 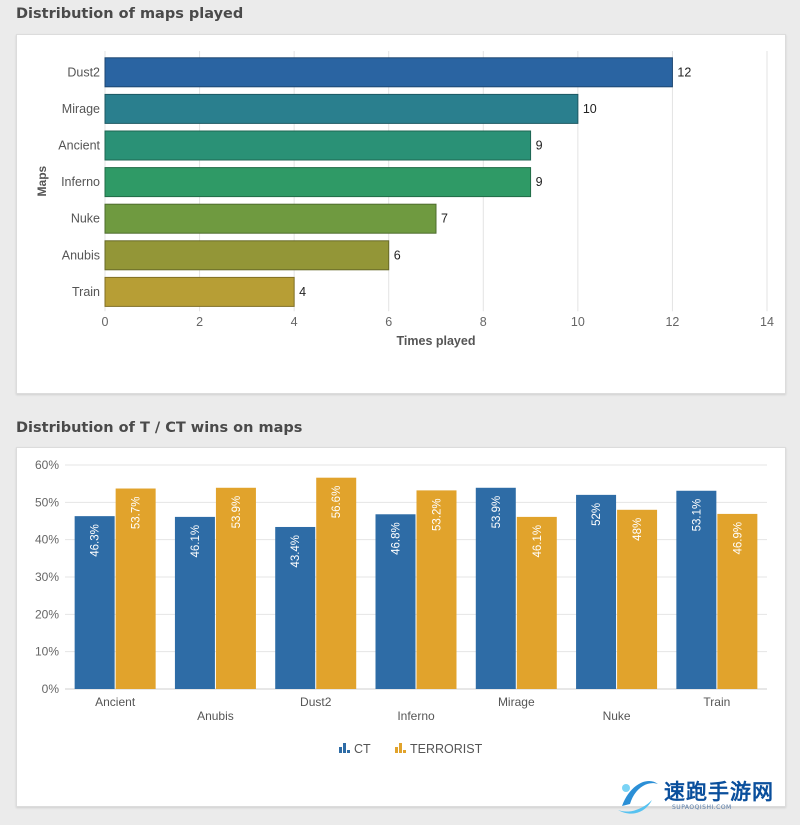 I want to click on x-tick-label: 8, so click(x=483, y=322).